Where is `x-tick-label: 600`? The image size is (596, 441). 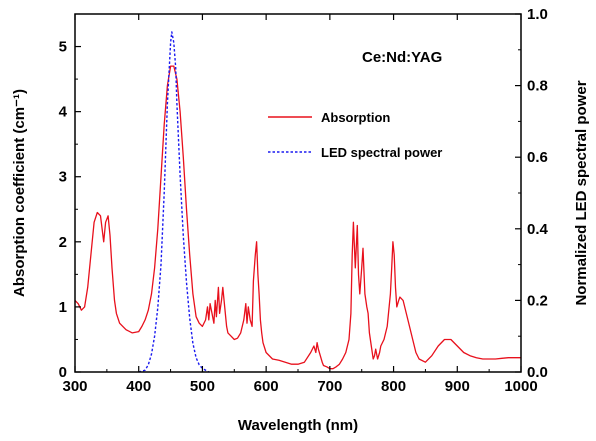
x-tick-label: 600 is located at coordinates (266, 386).